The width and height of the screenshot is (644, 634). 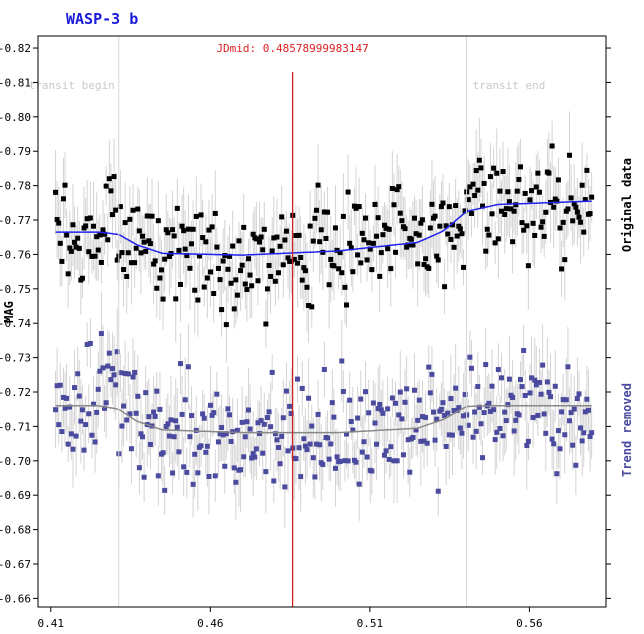 What do you see at coordinates (15, 48) in the screenshot?
I see `y-tick-label: -0.82` at bounding box center [15, 48].